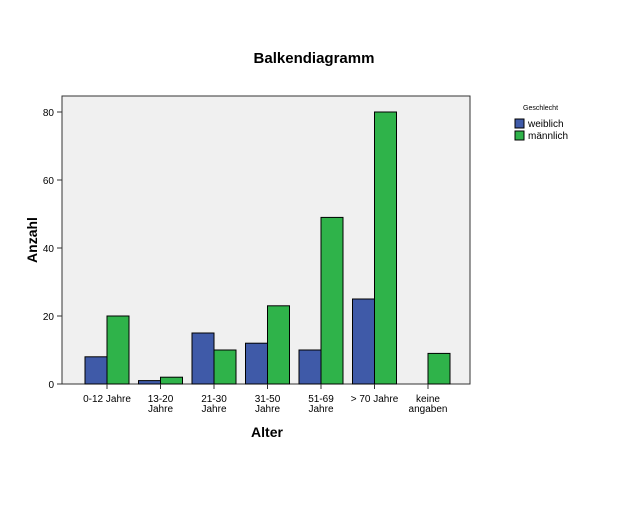  Describe the element at coordinates (375, 399) in the screenshot. I see `x-tick-label: > 70 Jahre` at that location.